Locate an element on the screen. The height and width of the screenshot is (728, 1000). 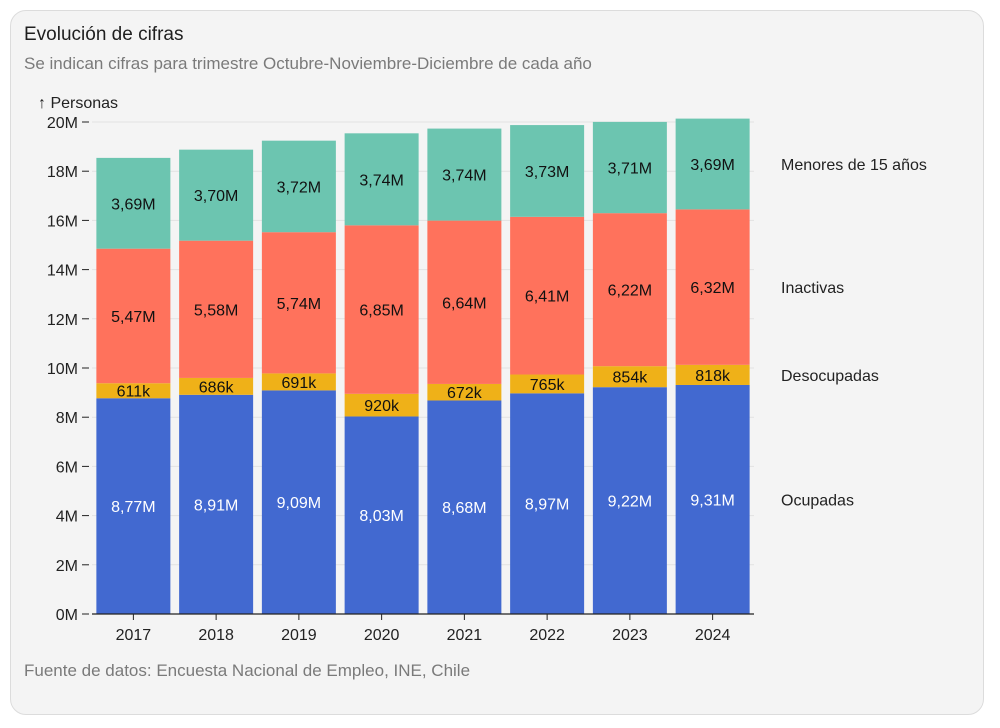
data-label: 8,91M is located at coordinates (216, 505).